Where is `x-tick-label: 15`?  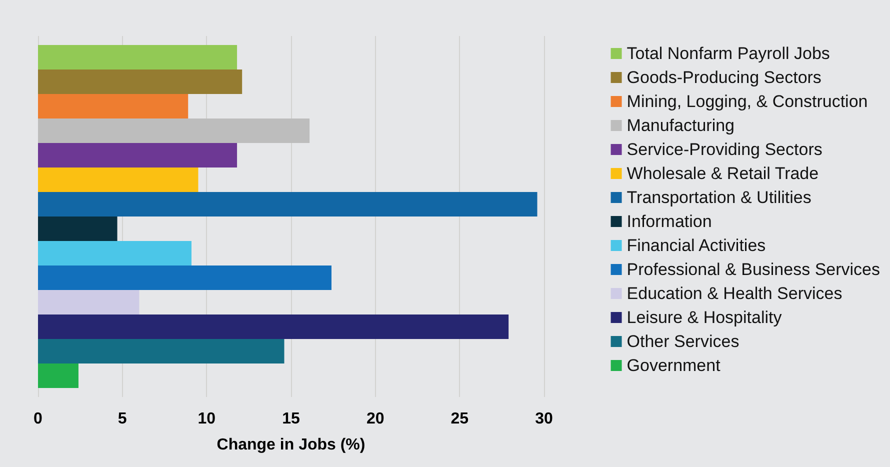
x-tick-label: 15 is located at coordinates (291, 419).